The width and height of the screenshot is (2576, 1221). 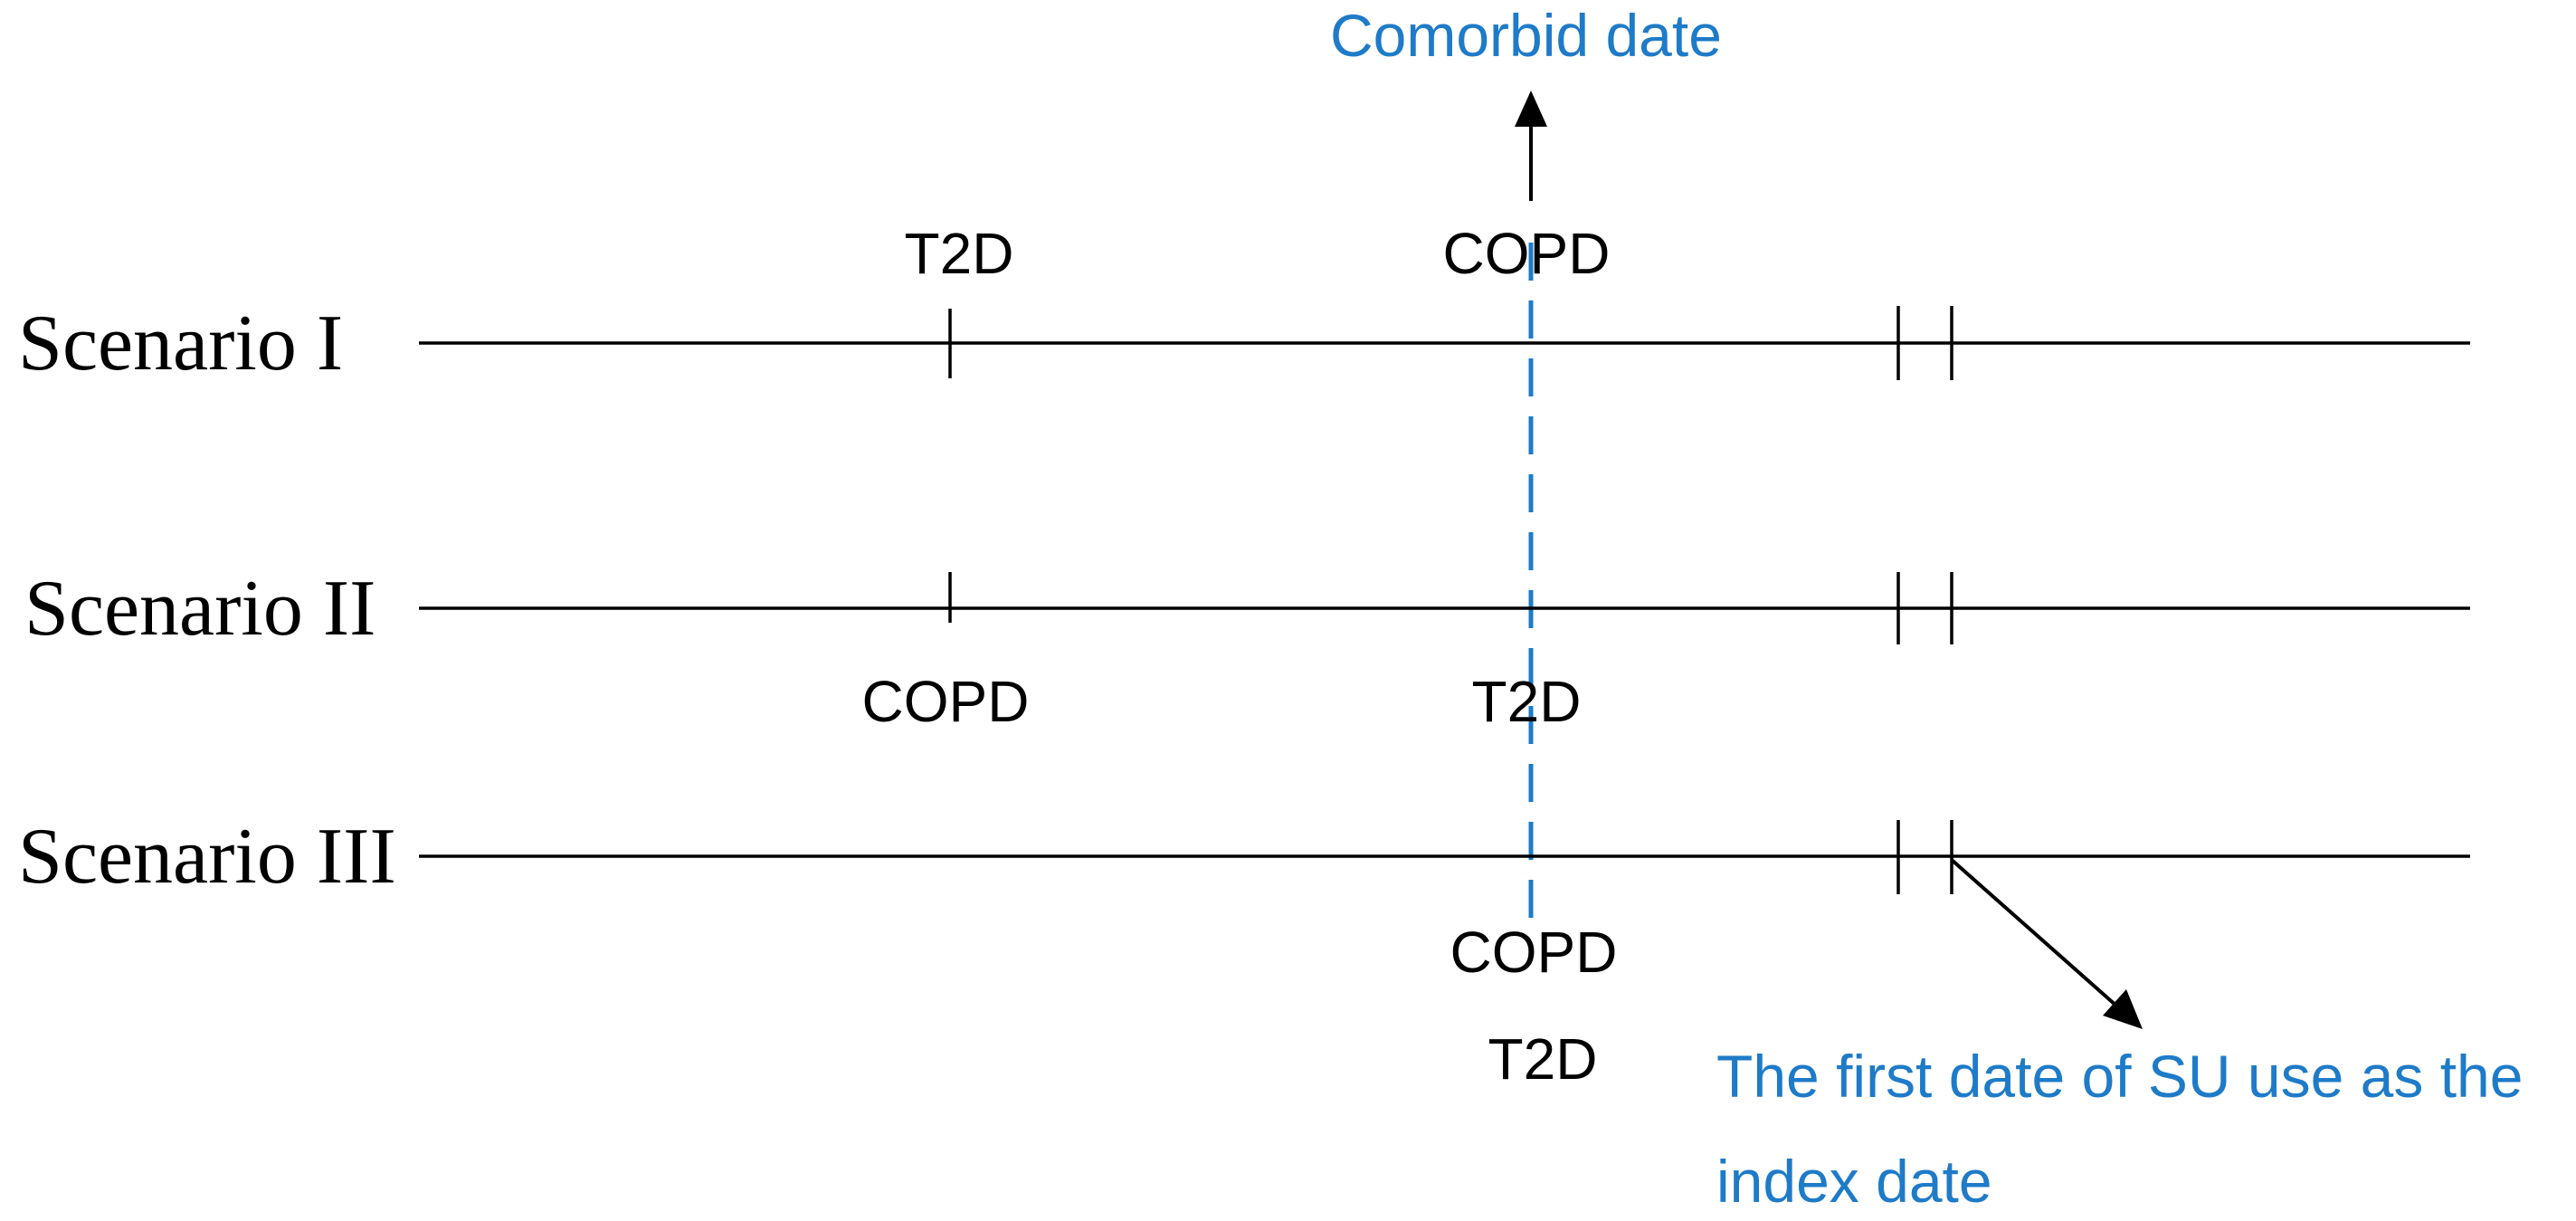 I want to click on index-date-label-line2: index date, so click(x=1854, y=1181).